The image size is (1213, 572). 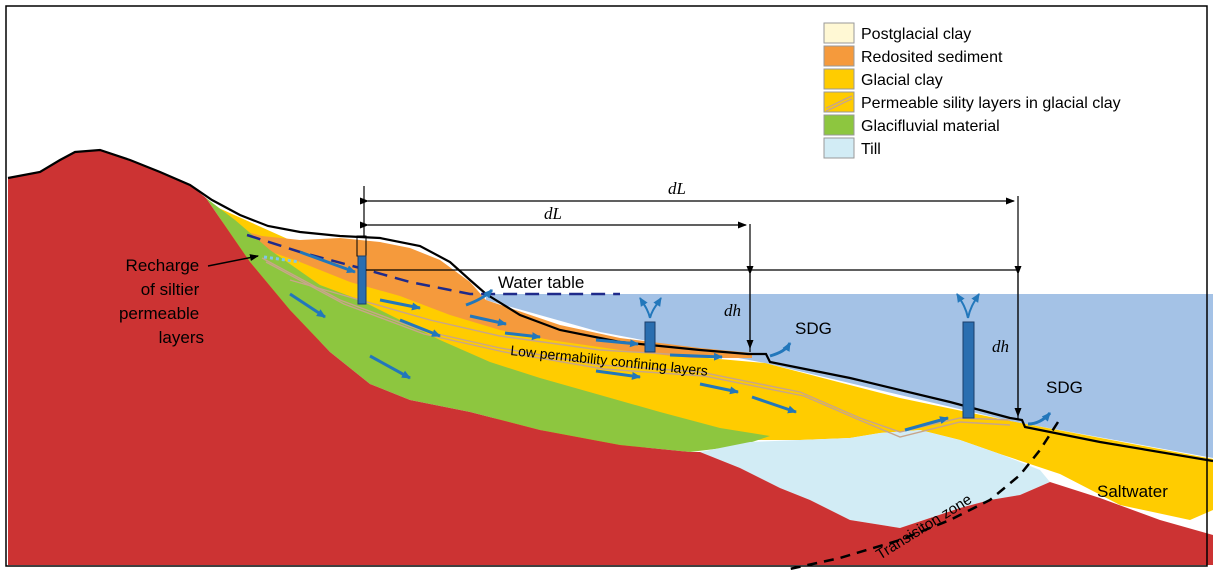 What do you see at coordinates (932, 57) in the screenshot?
I see `legend-label-redeposited-sediment: Redosited sediment` at bounding box center [932, 57].